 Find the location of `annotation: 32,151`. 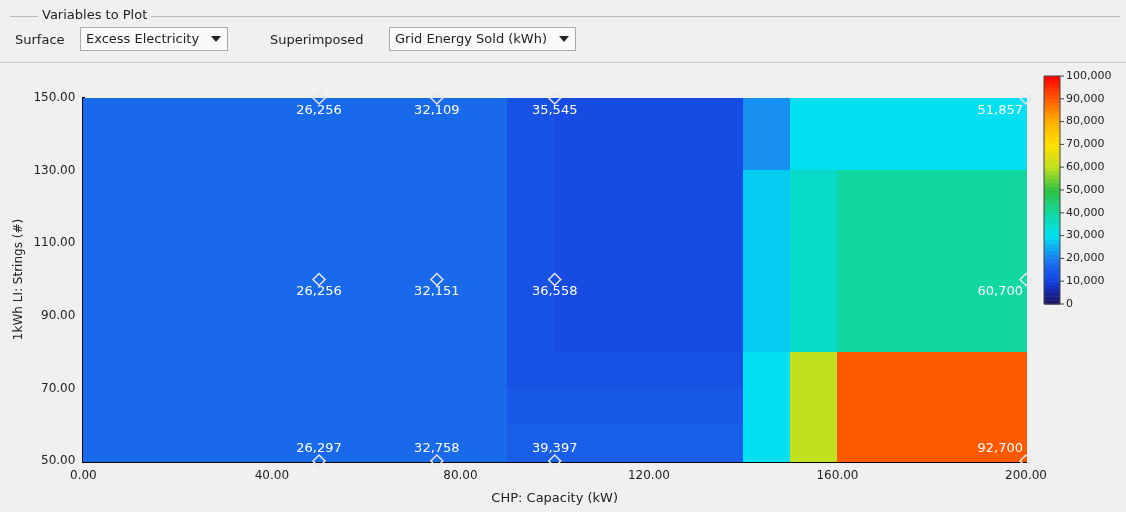

annotation: 32,151 is located at coordinates (437, 291).